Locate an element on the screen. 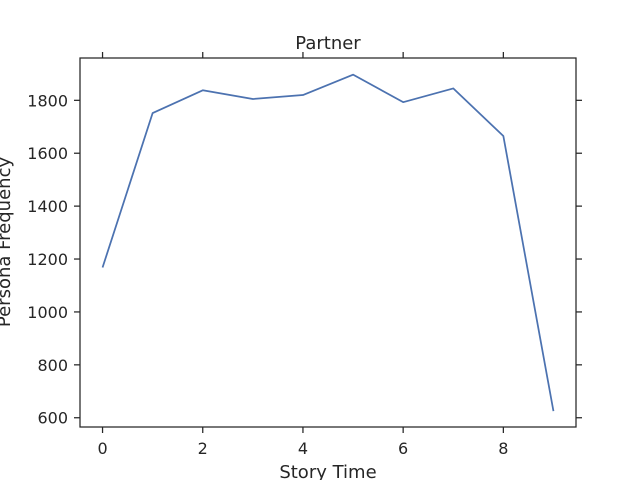 The image size is (640, 480). y-axis-label: Persona Frequency is located at coordinates (7, 242).